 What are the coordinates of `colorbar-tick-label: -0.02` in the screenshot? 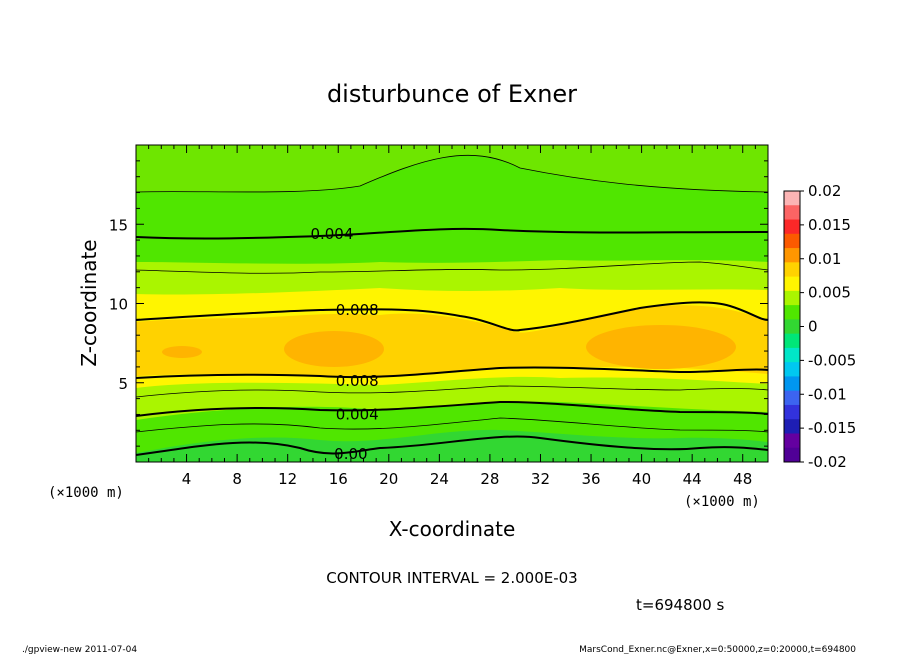 It's located at (827, 462).